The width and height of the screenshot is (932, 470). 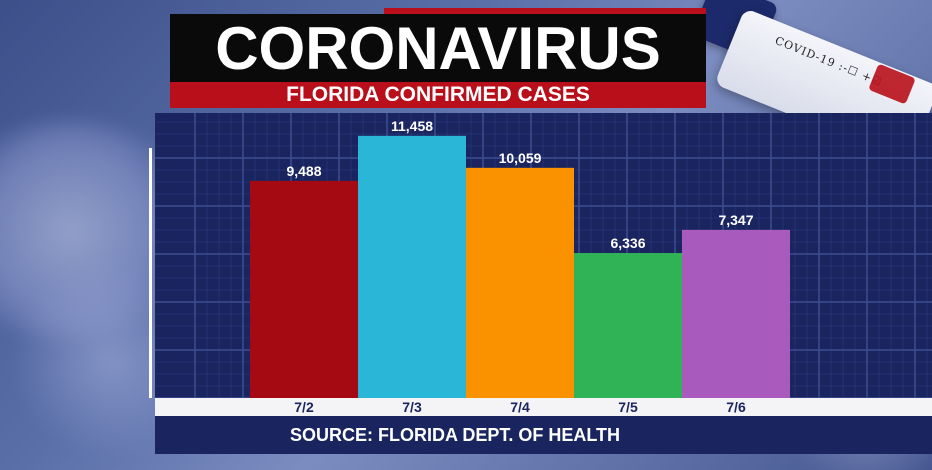 I want to click on chart-subtitle: FLORIDA CONFIRMED CASES, so click(x=438, y=94).